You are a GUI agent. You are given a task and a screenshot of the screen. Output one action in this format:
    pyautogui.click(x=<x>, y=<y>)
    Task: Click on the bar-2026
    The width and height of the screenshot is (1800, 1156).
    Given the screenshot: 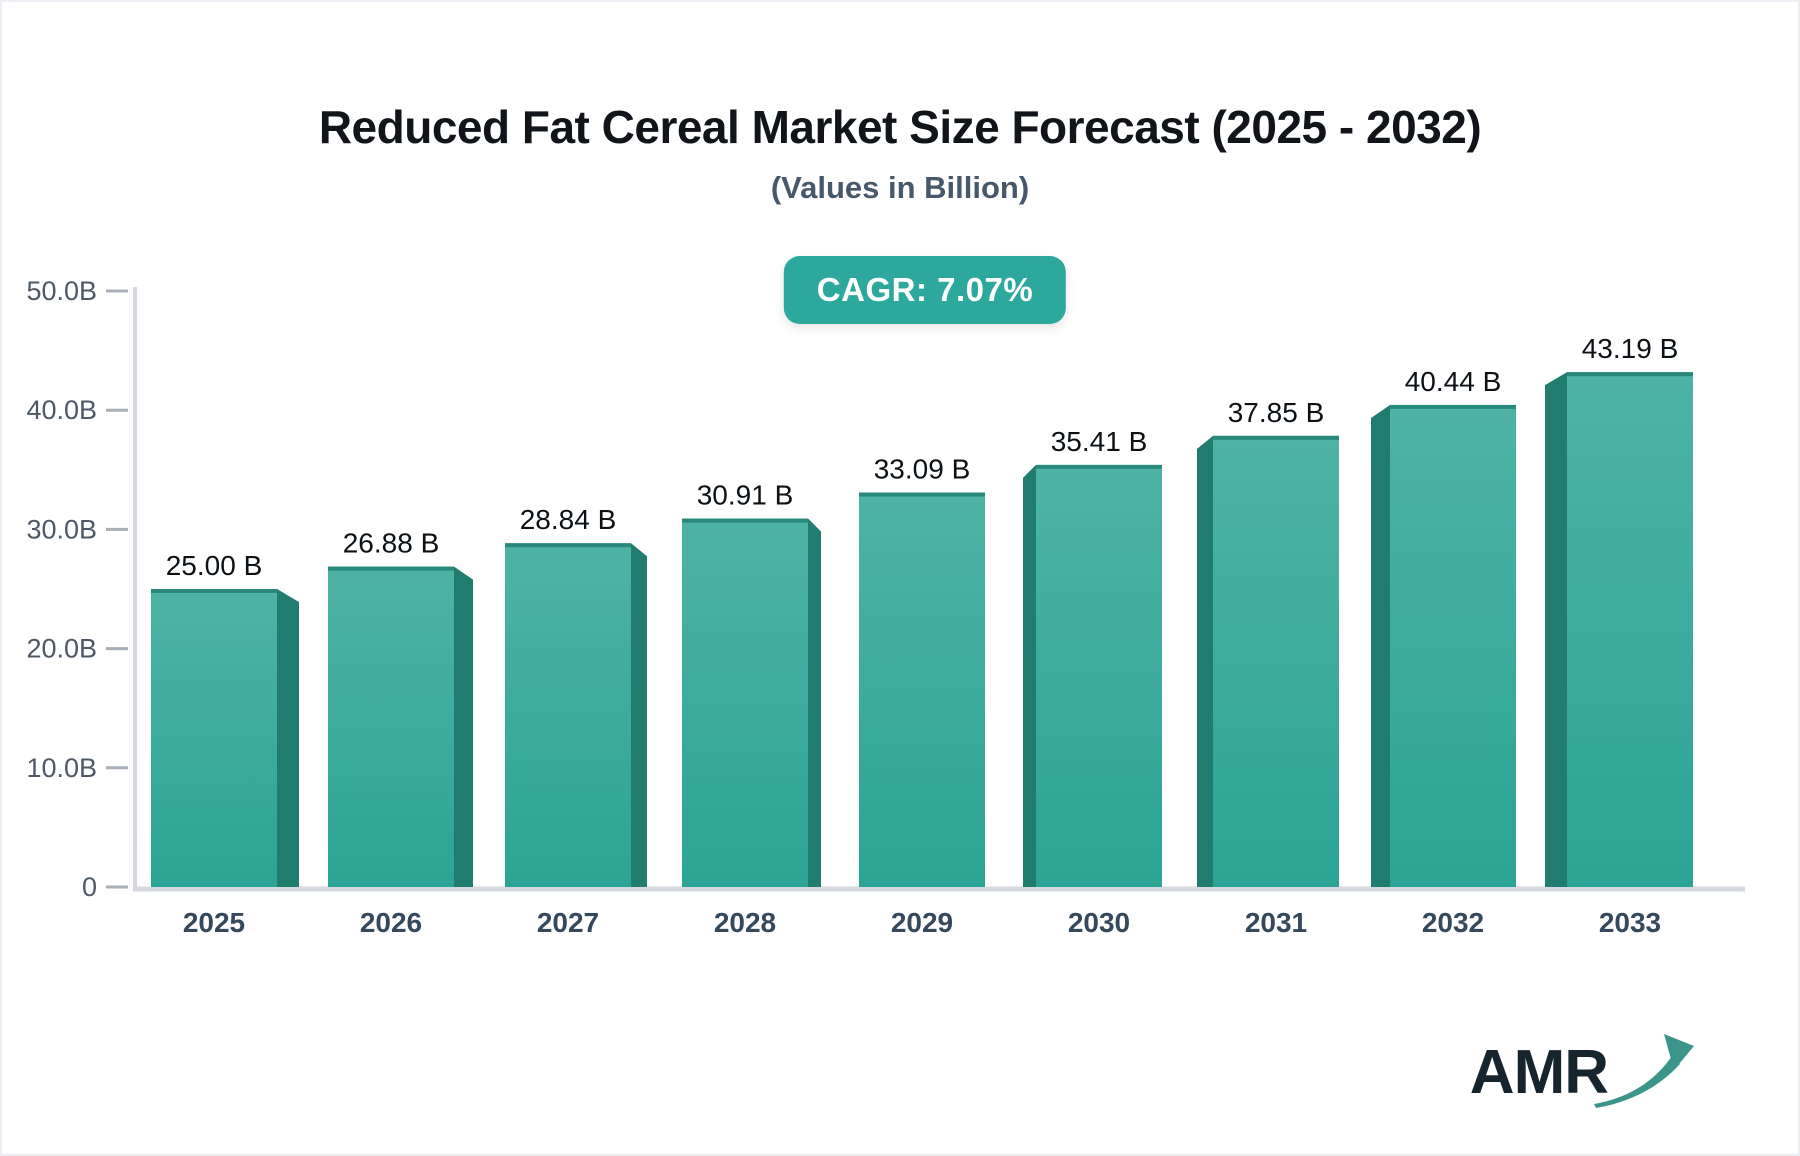 What is the action you would take?
    pyautogui.click(x=400, y=726)
    